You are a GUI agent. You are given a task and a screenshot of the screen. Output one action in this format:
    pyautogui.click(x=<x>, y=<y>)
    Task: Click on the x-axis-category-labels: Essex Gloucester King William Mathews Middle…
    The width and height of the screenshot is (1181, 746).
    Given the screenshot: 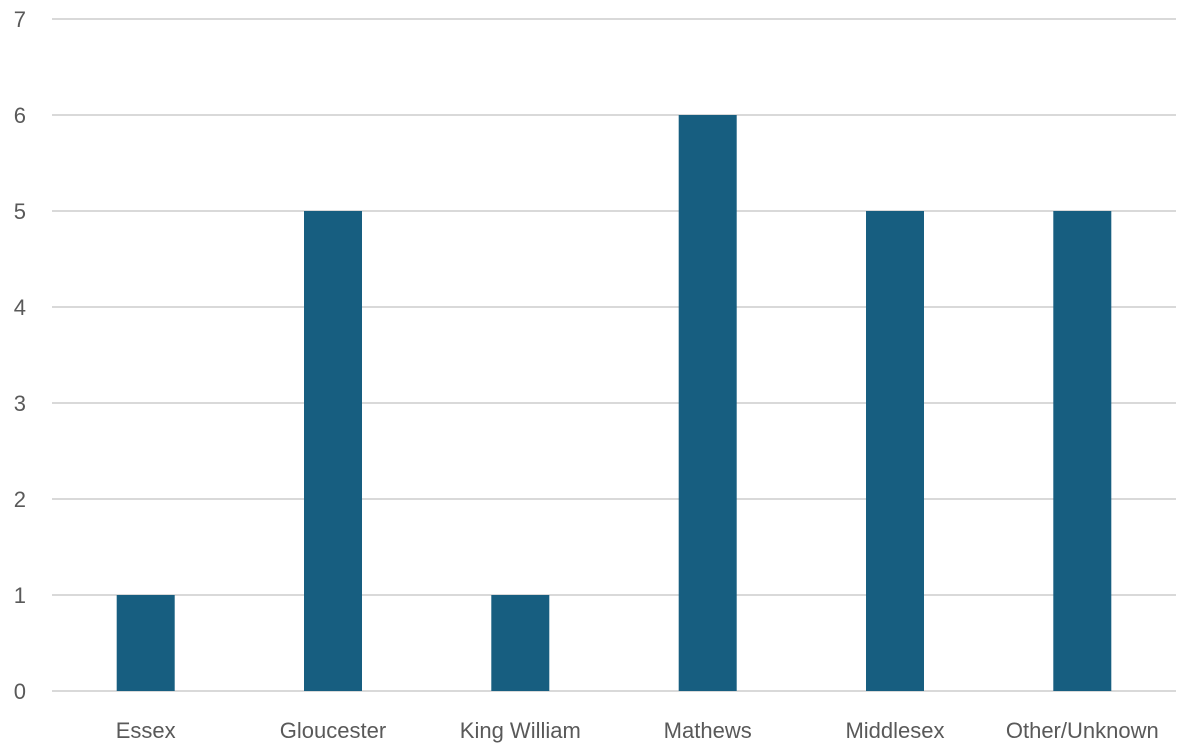 What is the action you would take?
    pyautogui.click(x=637, y=730)
    